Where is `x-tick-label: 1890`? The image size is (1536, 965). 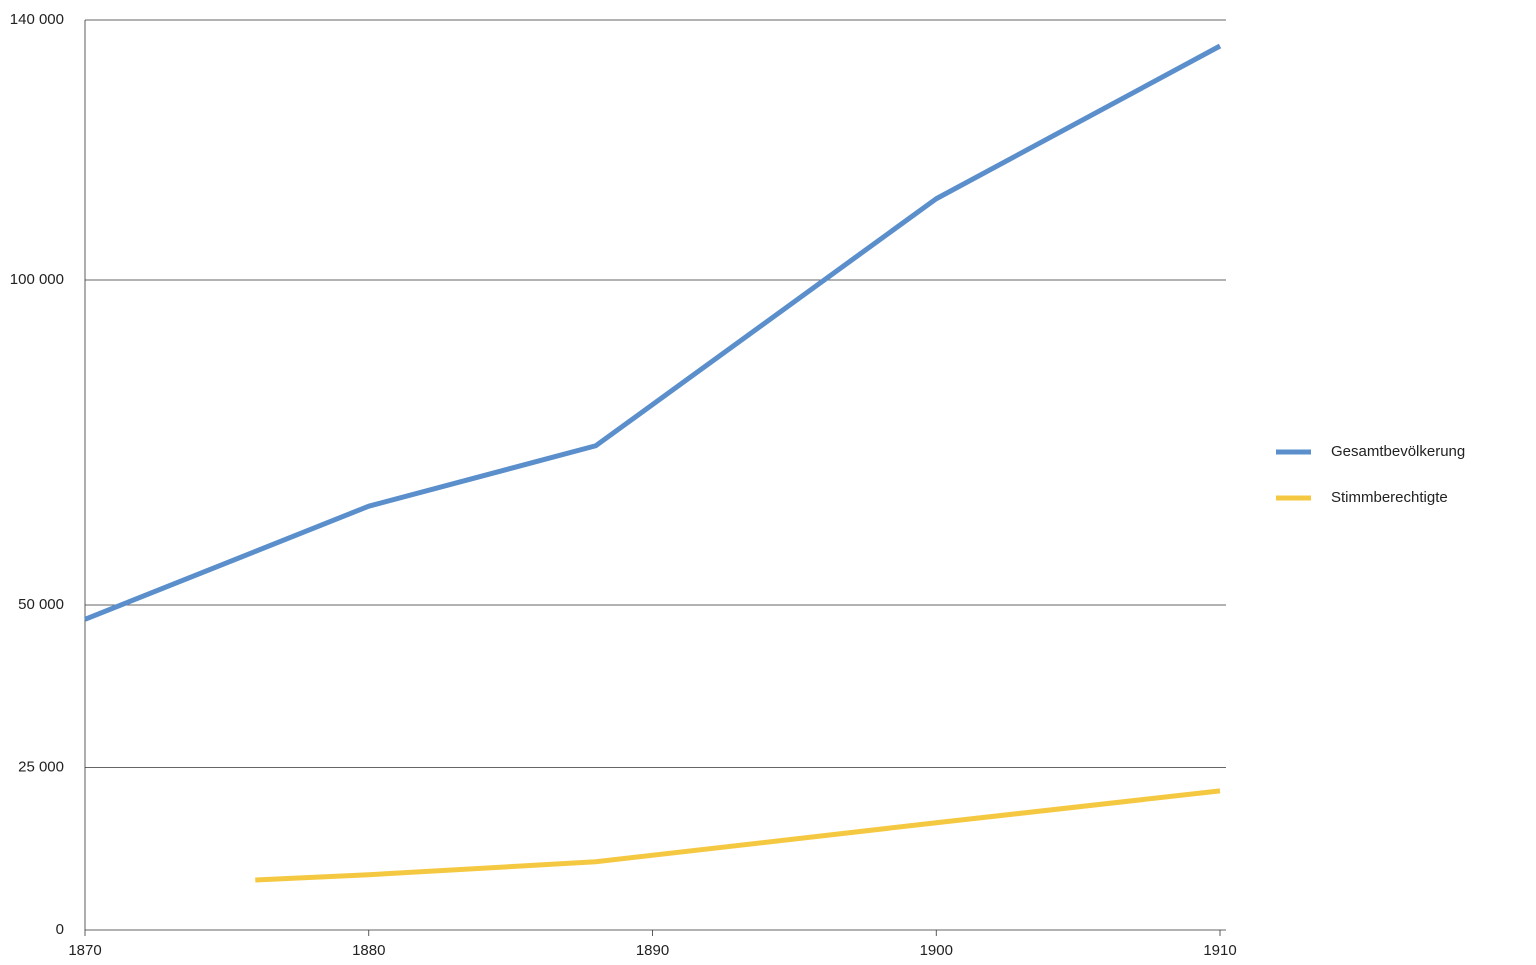
x-tick-label: 1890 is located at coordinates (652, 950).